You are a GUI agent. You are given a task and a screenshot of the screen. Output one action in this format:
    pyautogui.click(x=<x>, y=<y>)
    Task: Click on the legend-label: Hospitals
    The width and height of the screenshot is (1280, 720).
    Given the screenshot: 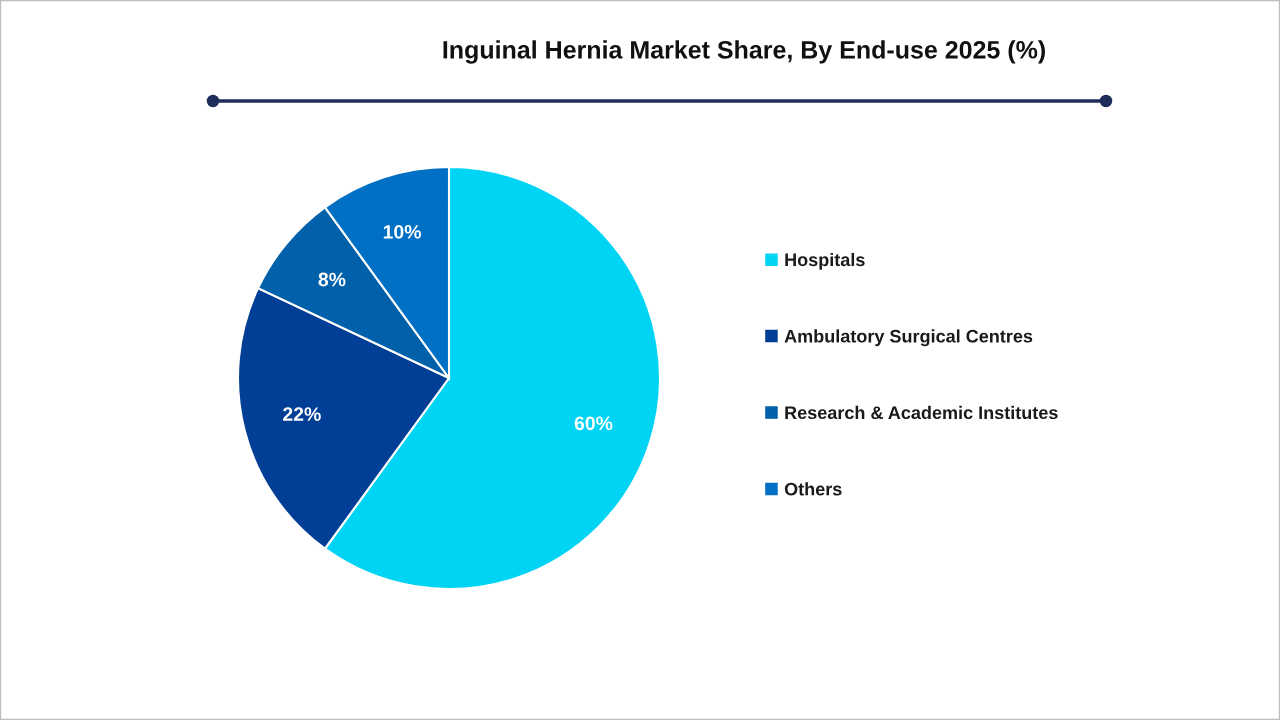 What is the action you would take?
    pyautogui.click(x=825, y=261)
    